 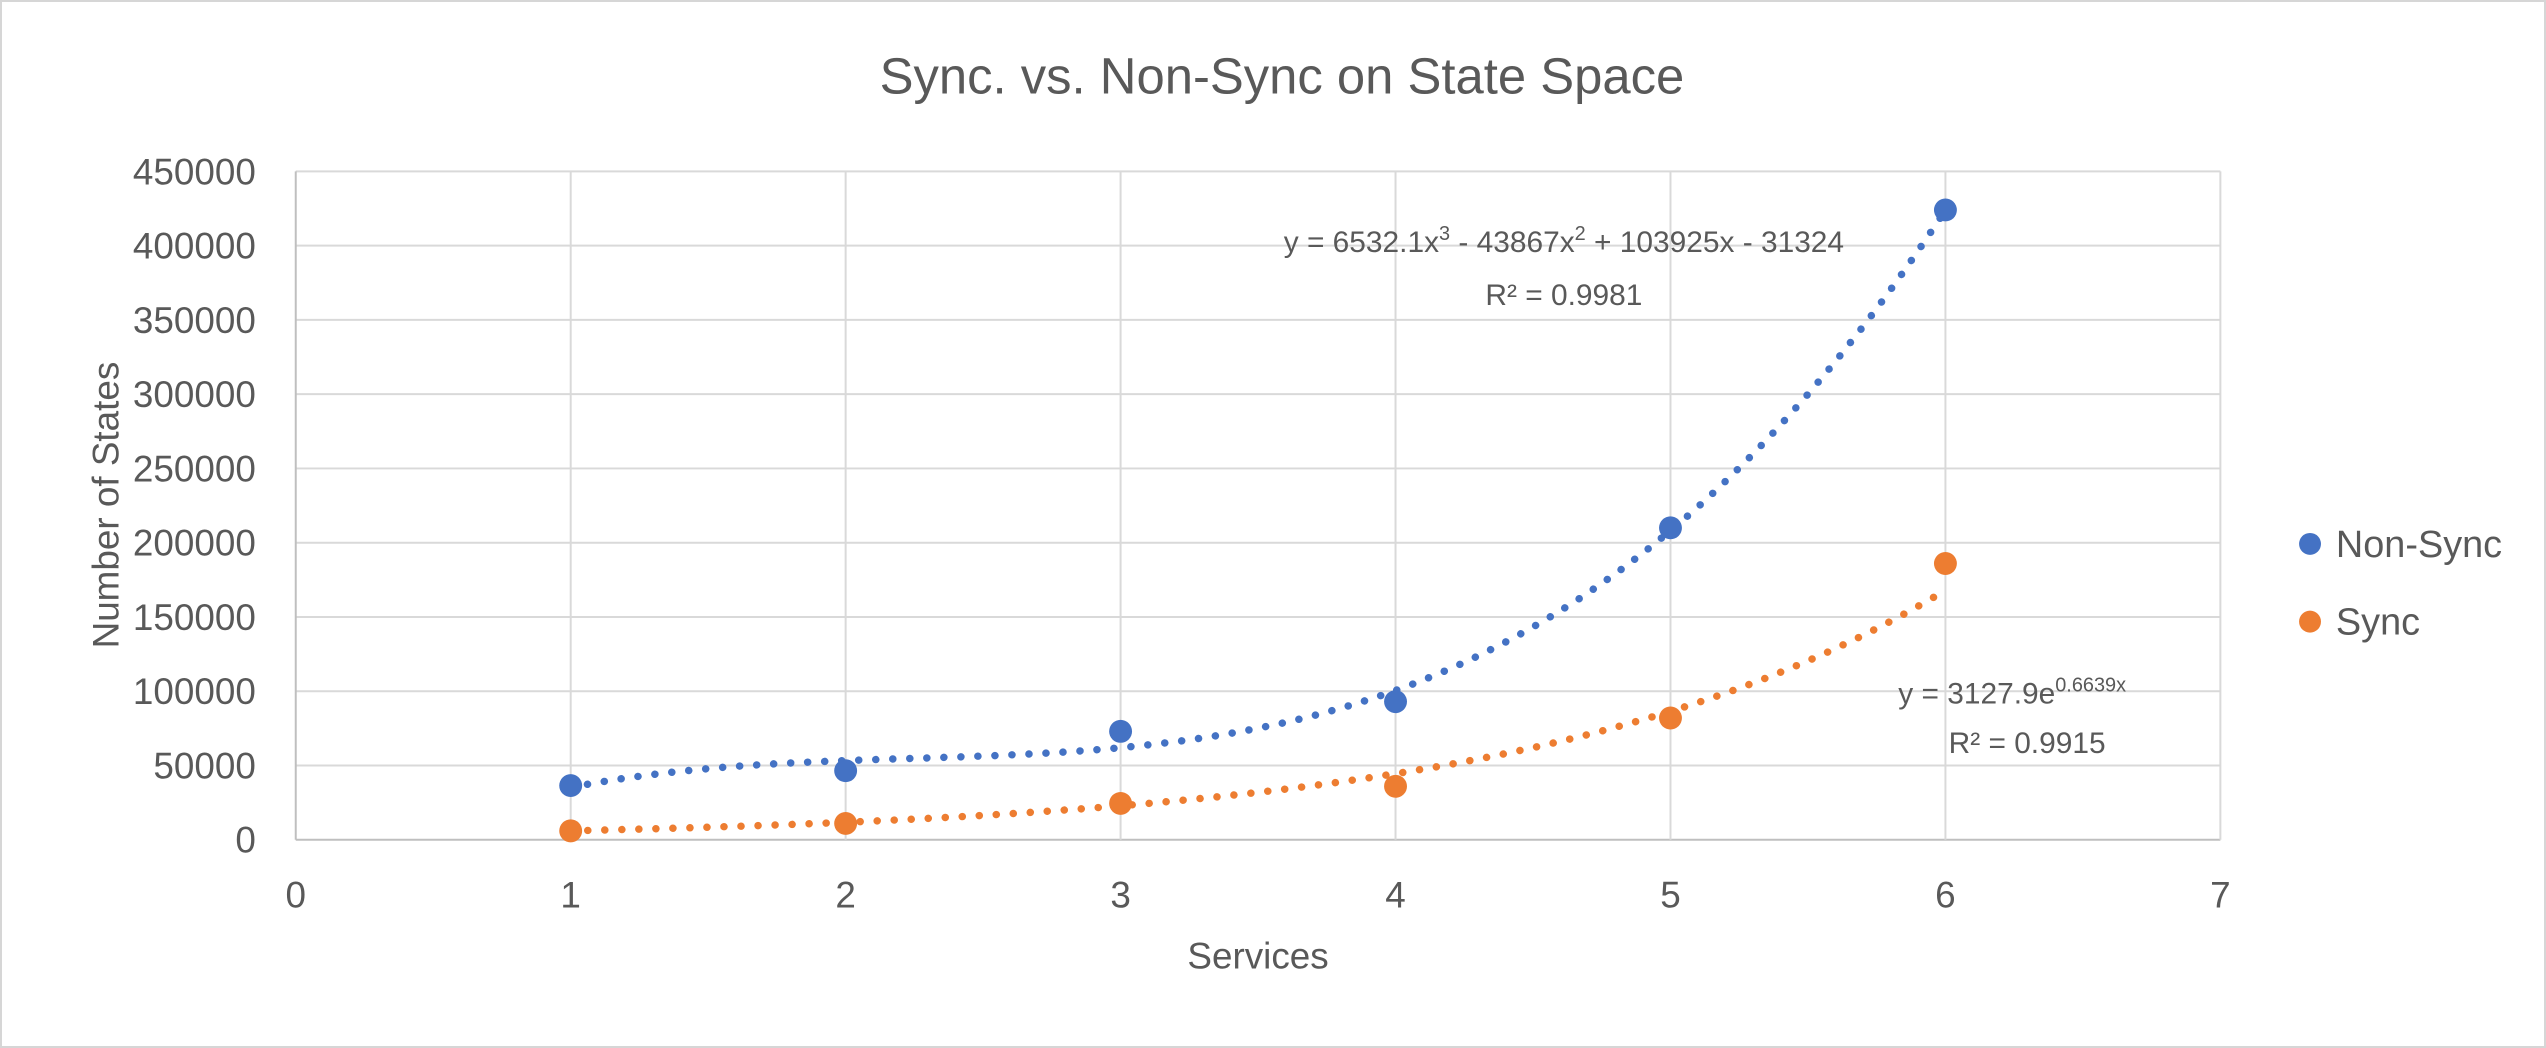 I want to click on y-tick-label: 250000, so click(x=194, y=468).